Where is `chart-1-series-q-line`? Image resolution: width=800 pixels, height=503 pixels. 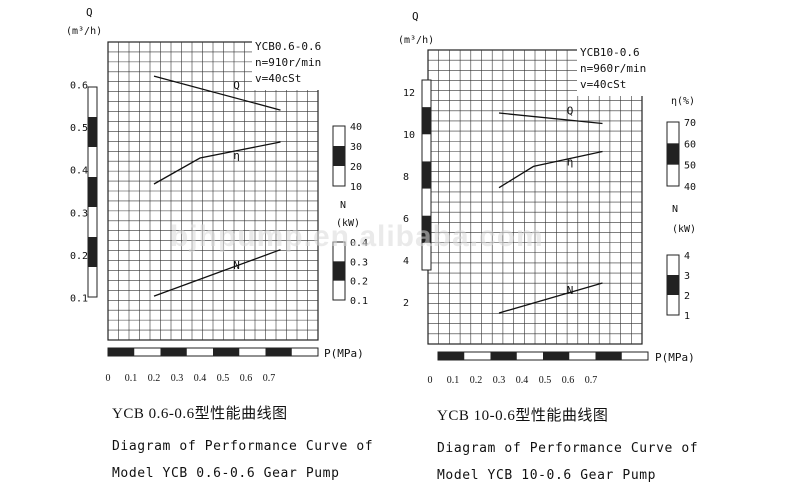 chart-1-series-q-line is located at coordinates (217, 93).